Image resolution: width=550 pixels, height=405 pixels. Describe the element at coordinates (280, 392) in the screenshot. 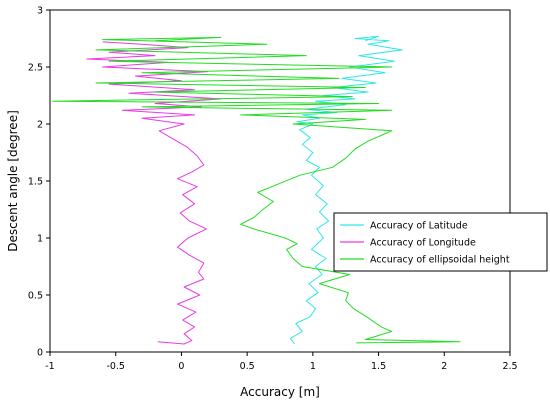

I see `x-axis-title: Accuracy [m]` at that location.